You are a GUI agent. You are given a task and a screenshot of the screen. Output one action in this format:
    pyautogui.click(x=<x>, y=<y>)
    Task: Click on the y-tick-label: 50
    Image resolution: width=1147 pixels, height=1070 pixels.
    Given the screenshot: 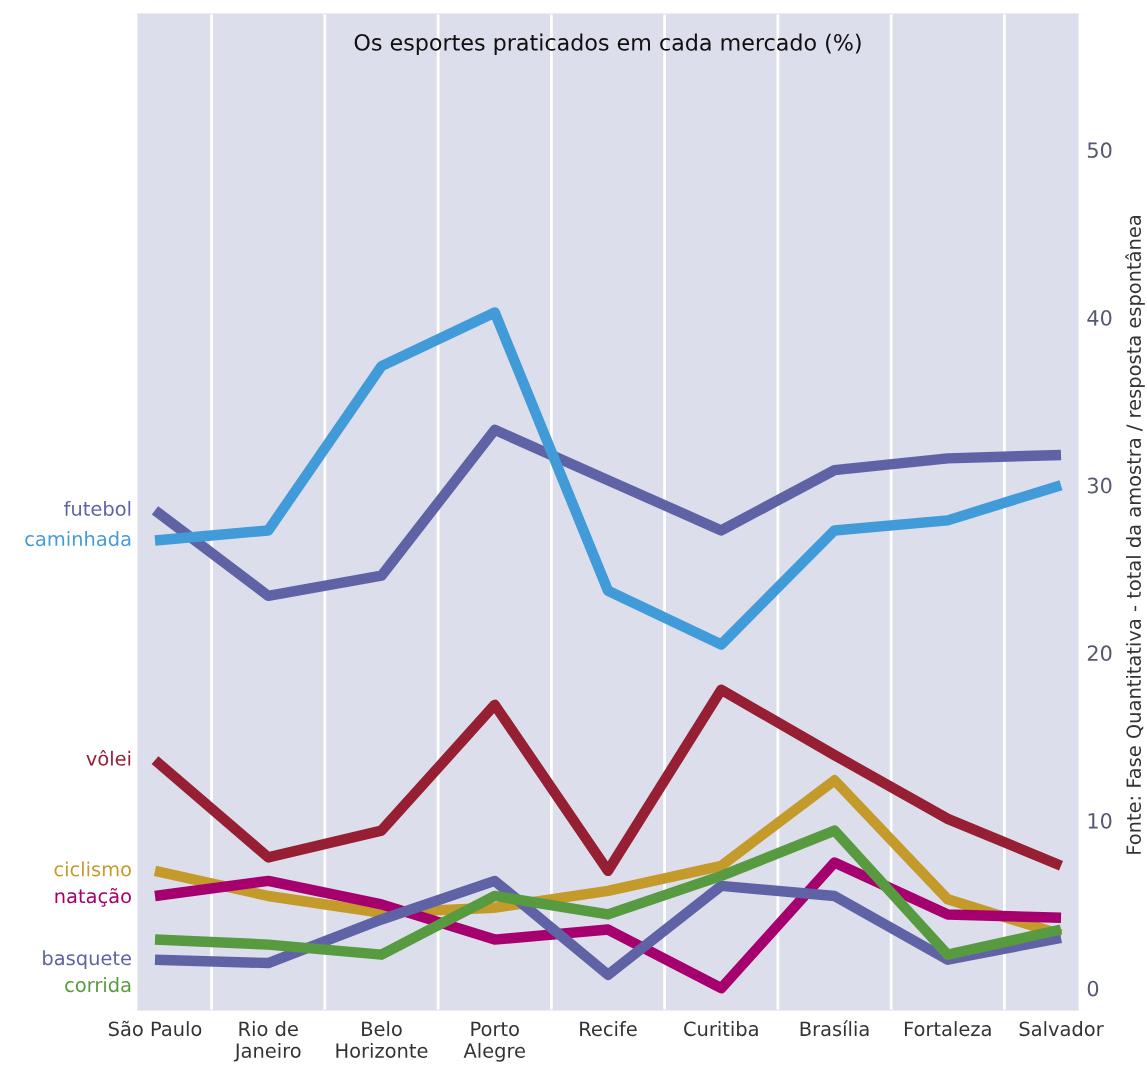 What is the action you would take?
    pyautogui.click(x=1099, y=150)
    